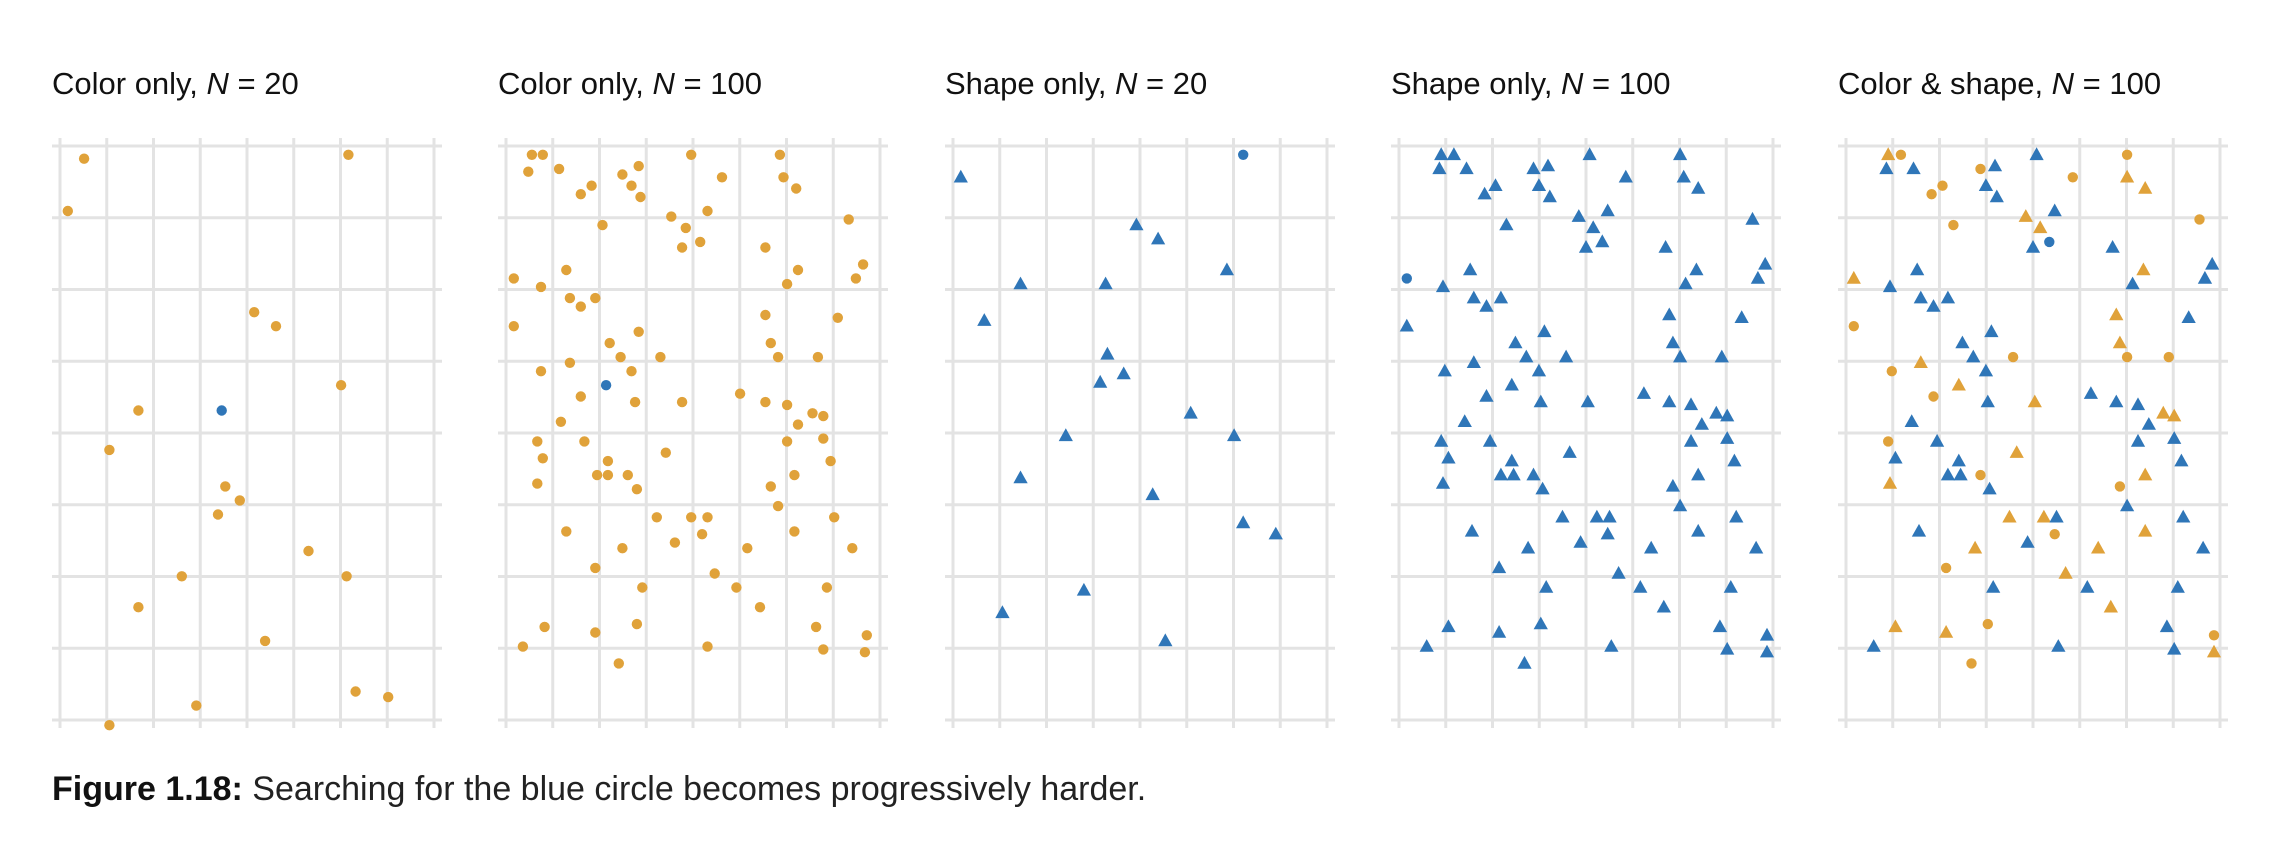 Image resolution: width=2288 pixels, height=844 pixels. I want to click on panel-title-suffix: = 20, so click(1172, 83).